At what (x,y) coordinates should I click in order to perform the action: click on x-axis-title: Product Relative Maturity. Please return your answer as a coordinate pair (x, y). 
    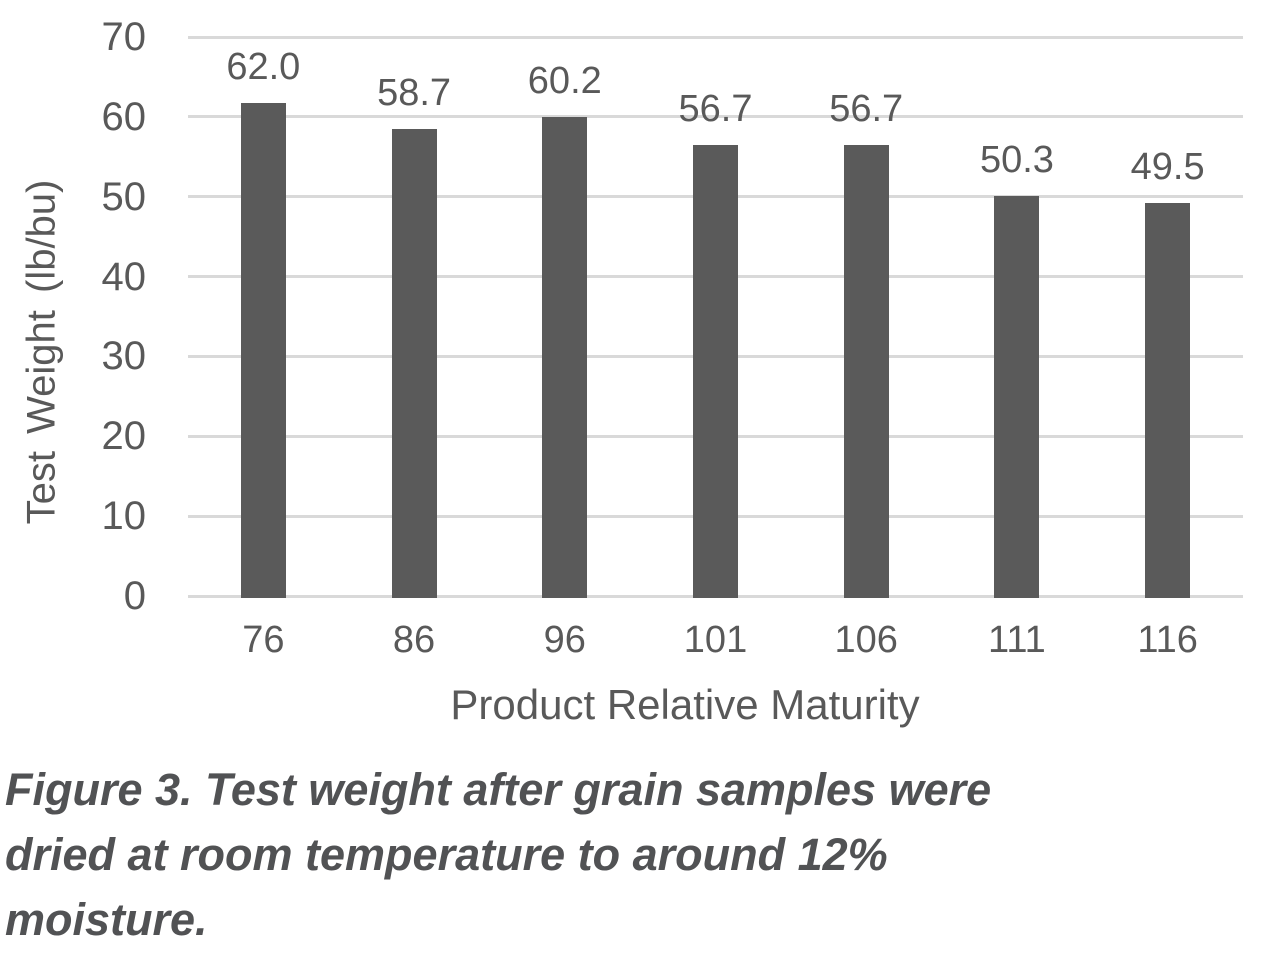
    Looking at the image, I should click on (685, 704).